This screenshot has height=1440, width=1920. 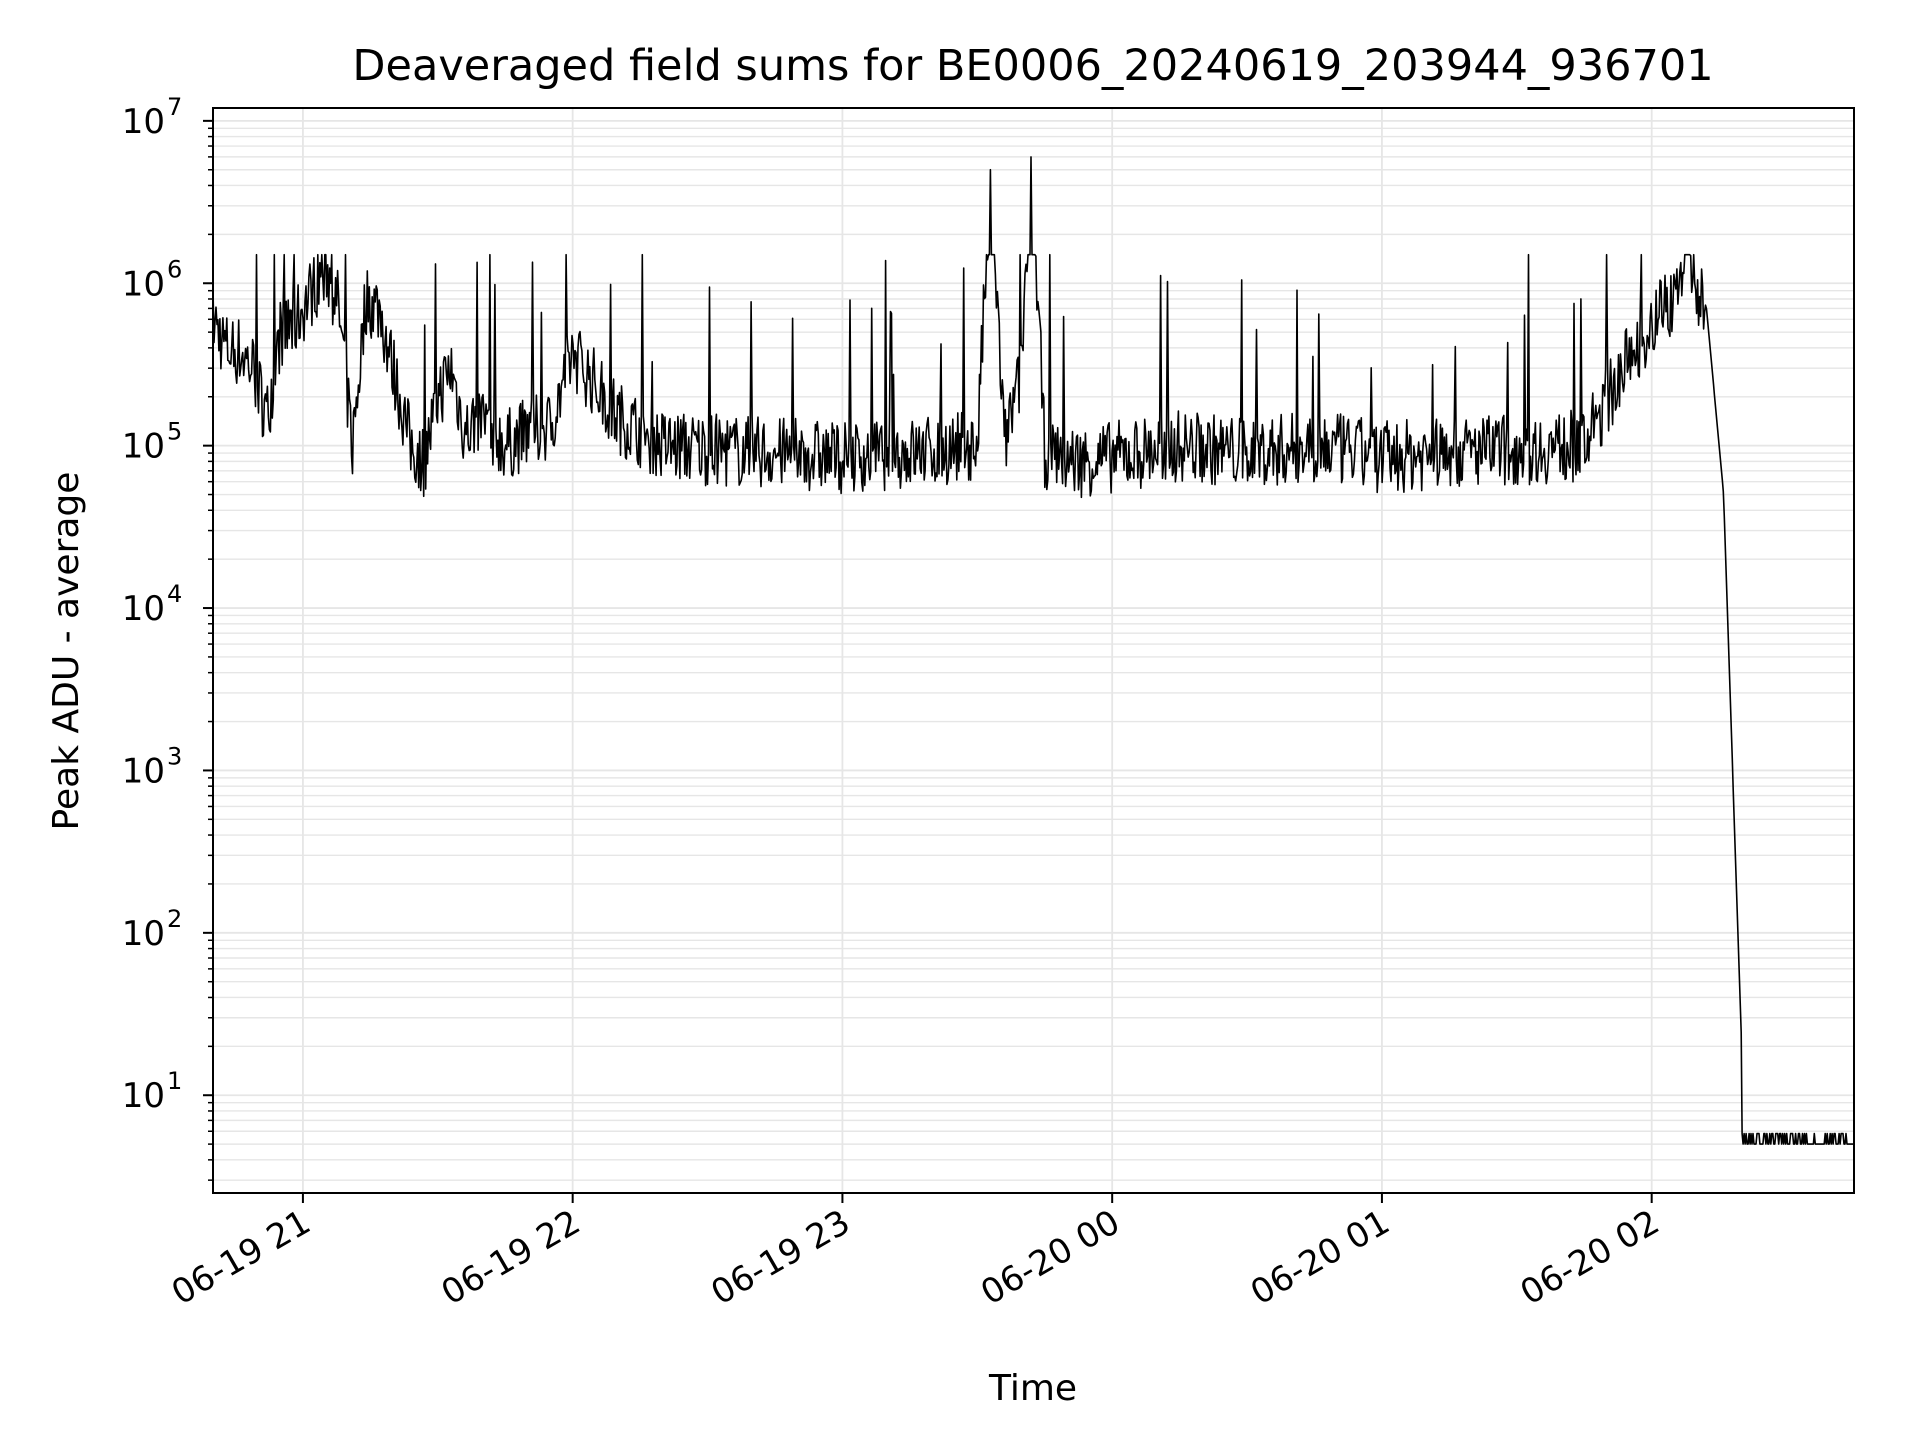 What do you see at coordinates (174, 432) in the screenshot?
I see `y-tick-exponent: 5` at bounding box center [174, 432].